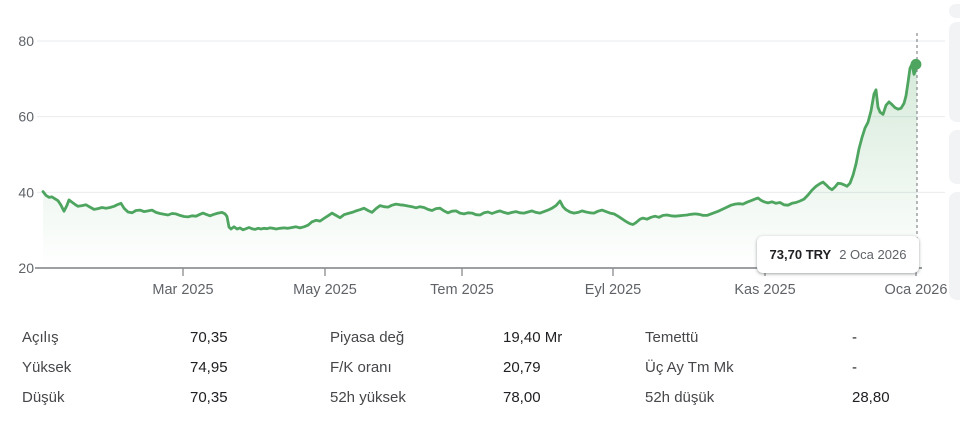 Image resolution: width=960 pixels, height=445 pixels. What do you see at coordinates (764, 290) in the screenshot?
I see `x-axis-label: Kas 2025` at bounding box center [764, 290].